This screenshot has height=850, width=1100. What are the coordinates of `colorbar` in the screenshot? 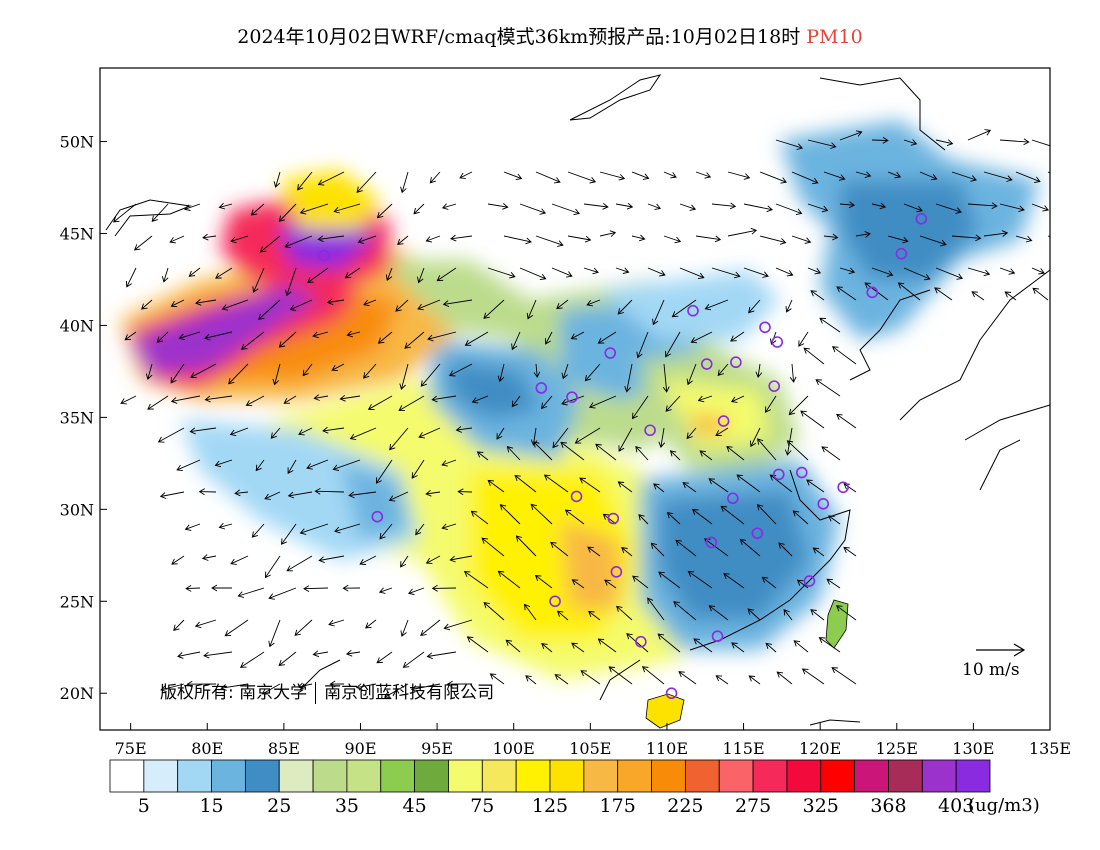 It's located at (550, 776).